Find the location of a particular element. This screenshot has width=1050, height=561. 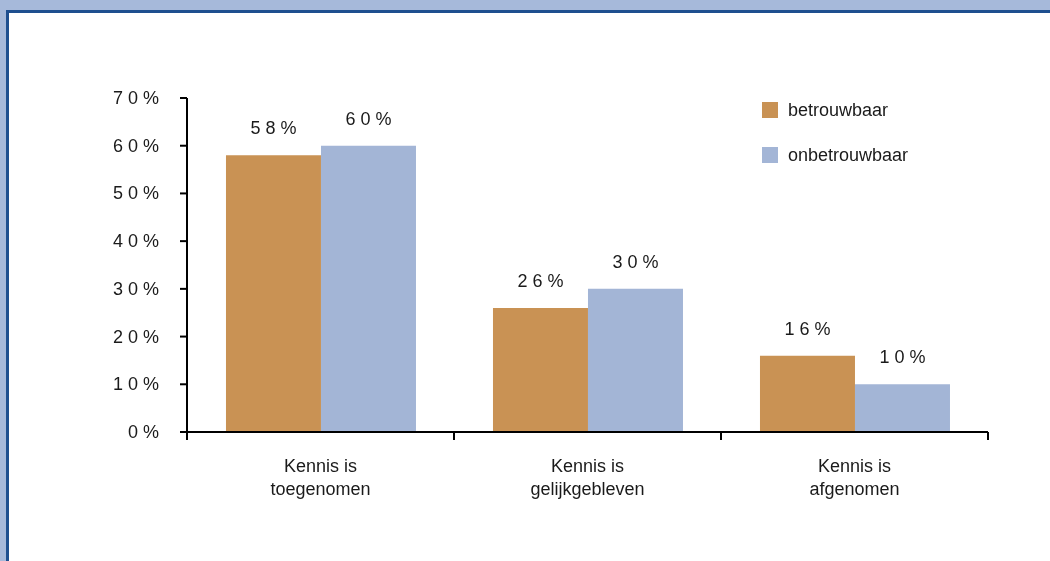

data-label: 10% is located at coordinates (905, 357).